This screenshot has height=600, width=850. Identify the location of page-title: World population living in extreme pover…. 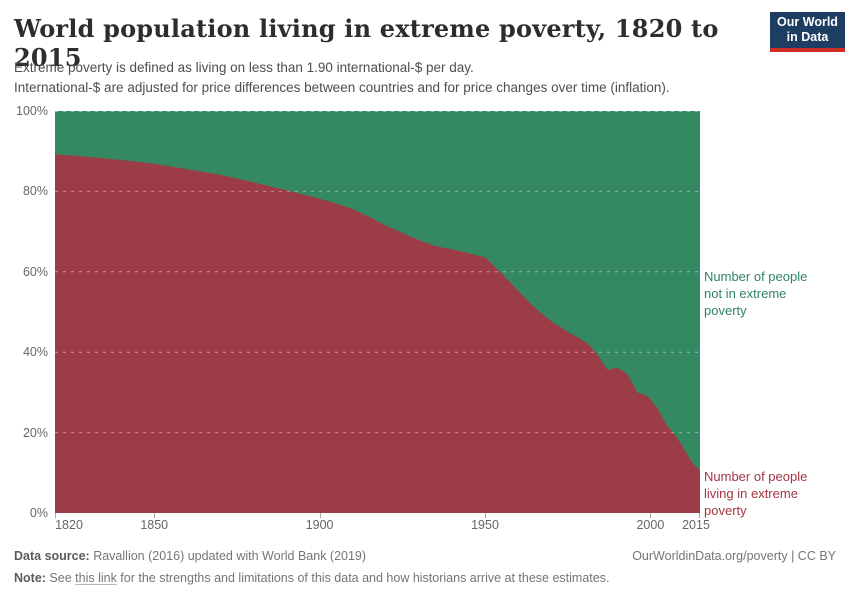
(366, 43).